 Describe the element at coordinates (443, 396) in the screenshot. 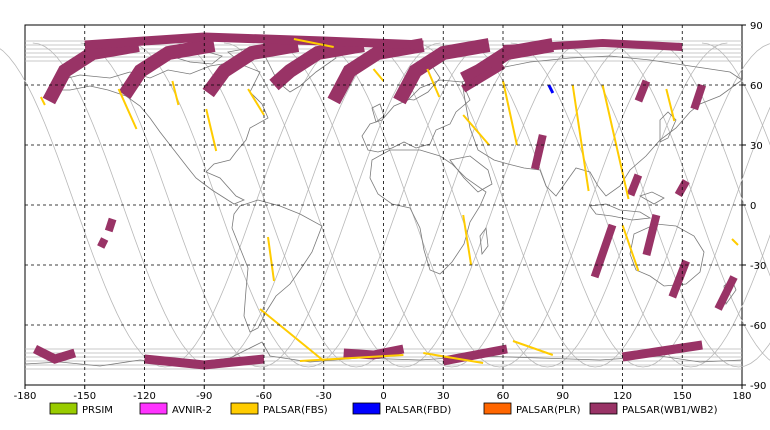

I see `x-tick-label: 30` at that location.